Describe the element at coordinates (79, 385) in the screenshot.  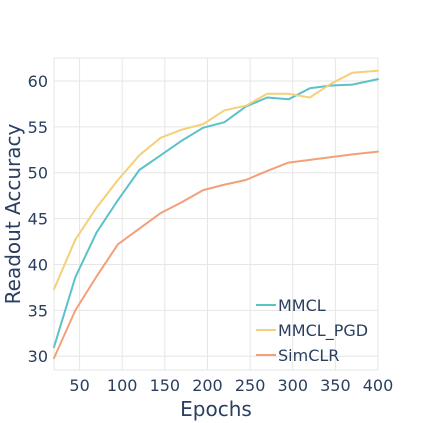
I see `x-tick-label: 50` at that location.